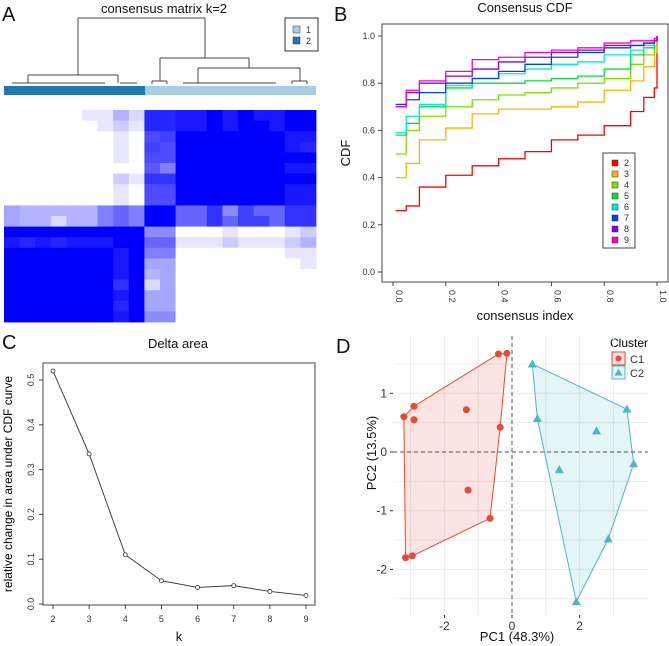 Image resolution: width=669 pixels, height=646 pixels. Describe the element at coordinates (444, 626) in the screenshot. I see `x-tick-label: -2` at that location.